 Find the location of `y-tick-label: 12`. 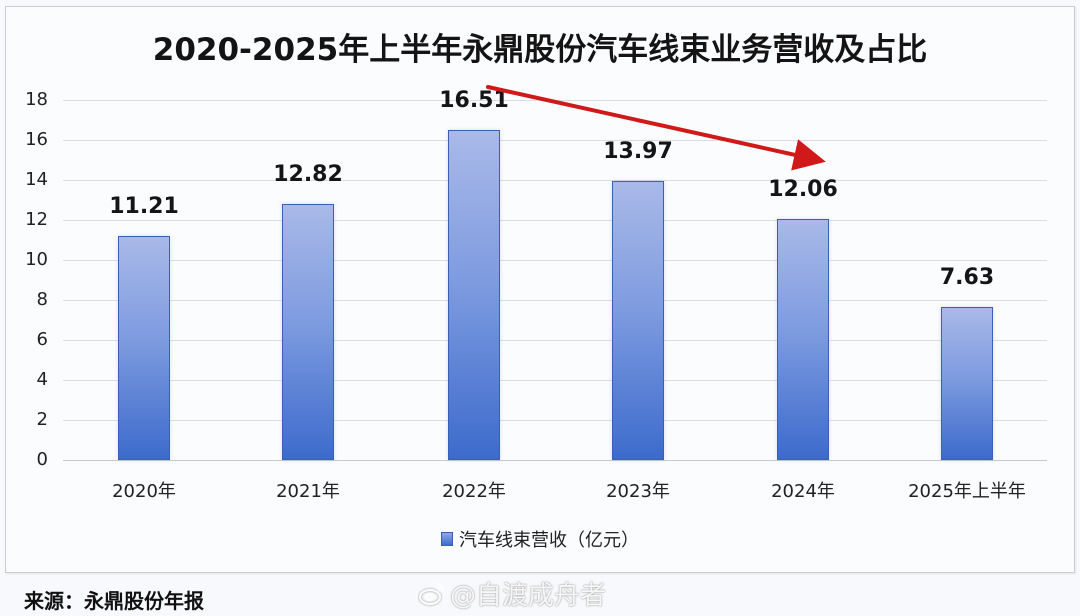

y-tick-label: 12 is located at coordinates (36, 219).